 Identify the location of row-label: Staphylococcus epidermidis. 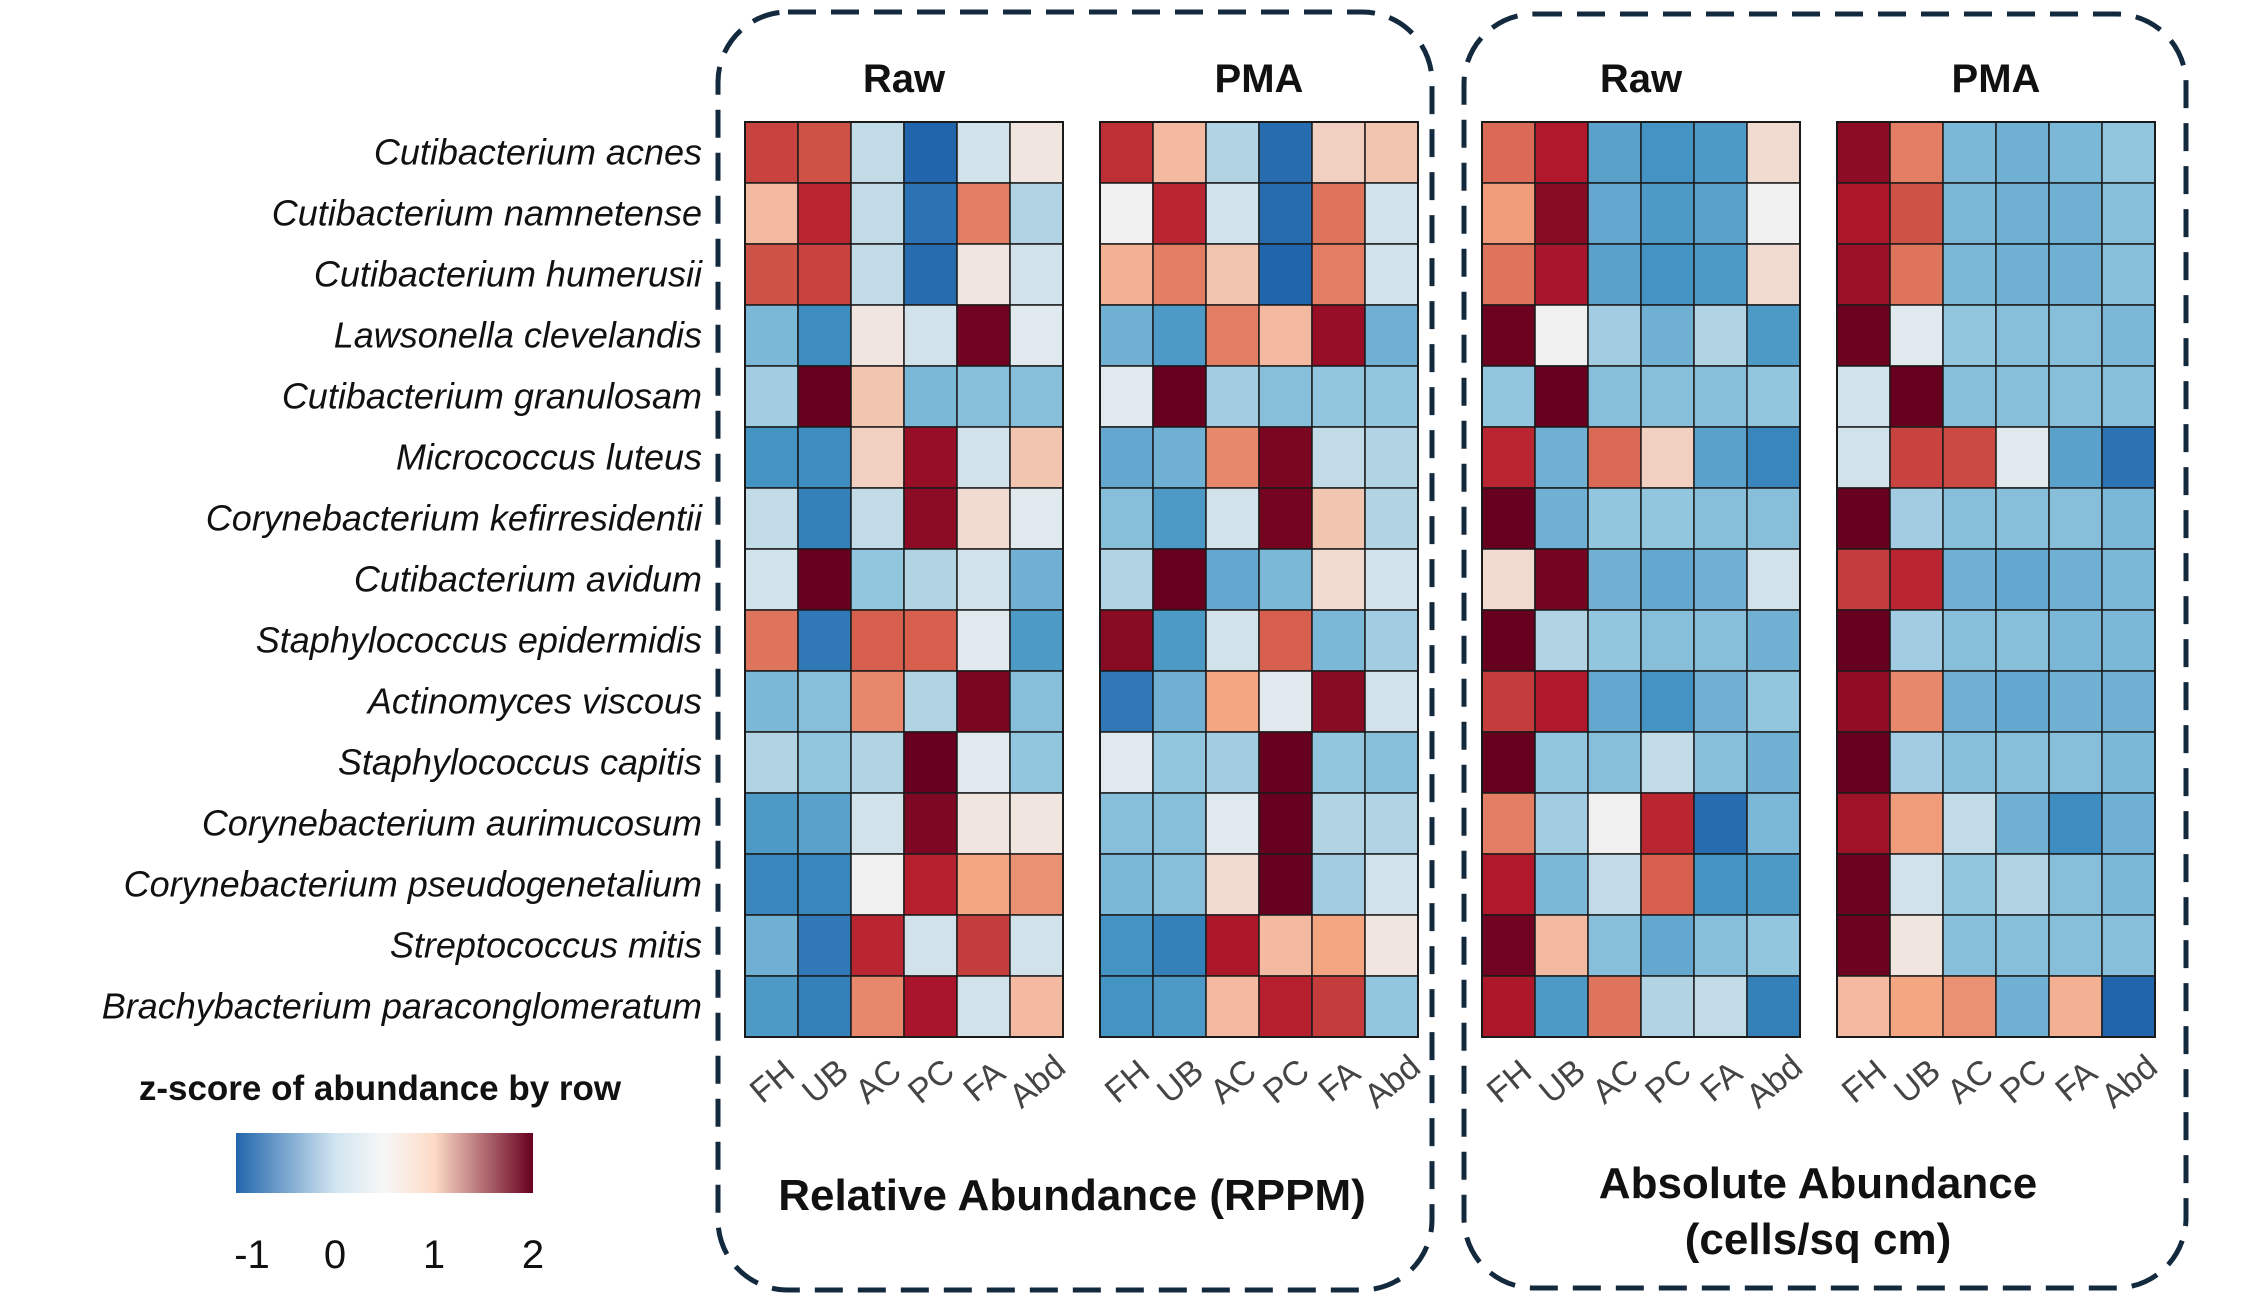
(479, 640).